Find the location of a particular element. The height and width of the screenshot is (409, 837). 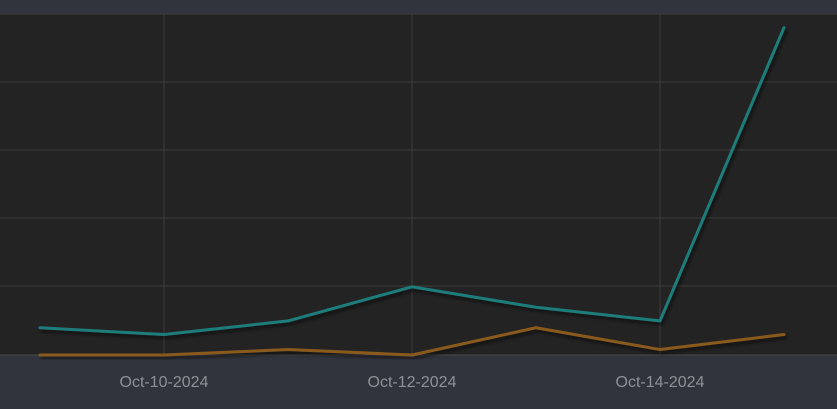

x-axis-ticks: Oct-10-2024 Oct-12-2024 Oct-14-2024 is located at coordinates (412, 382).